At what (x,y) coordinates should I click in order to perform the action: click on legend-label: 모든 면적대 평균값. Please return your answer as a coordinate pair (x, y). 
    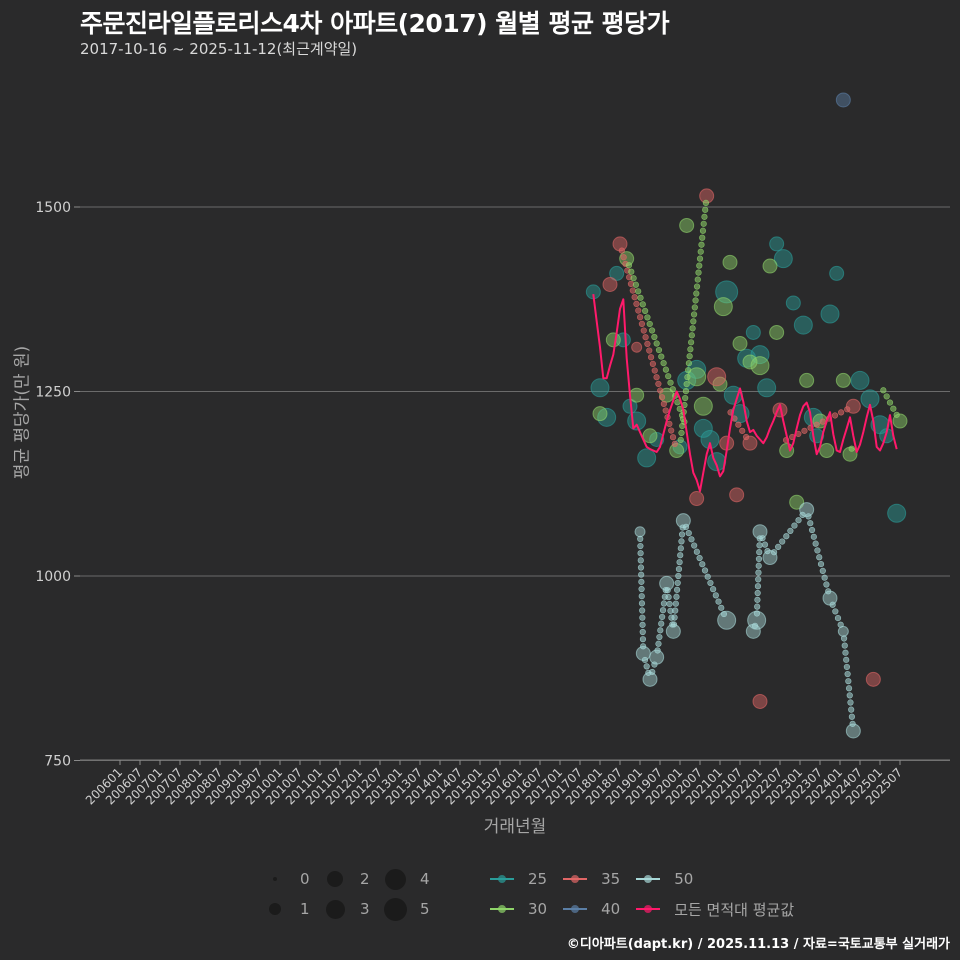
    Looking at the image, I should click on (734, 909).